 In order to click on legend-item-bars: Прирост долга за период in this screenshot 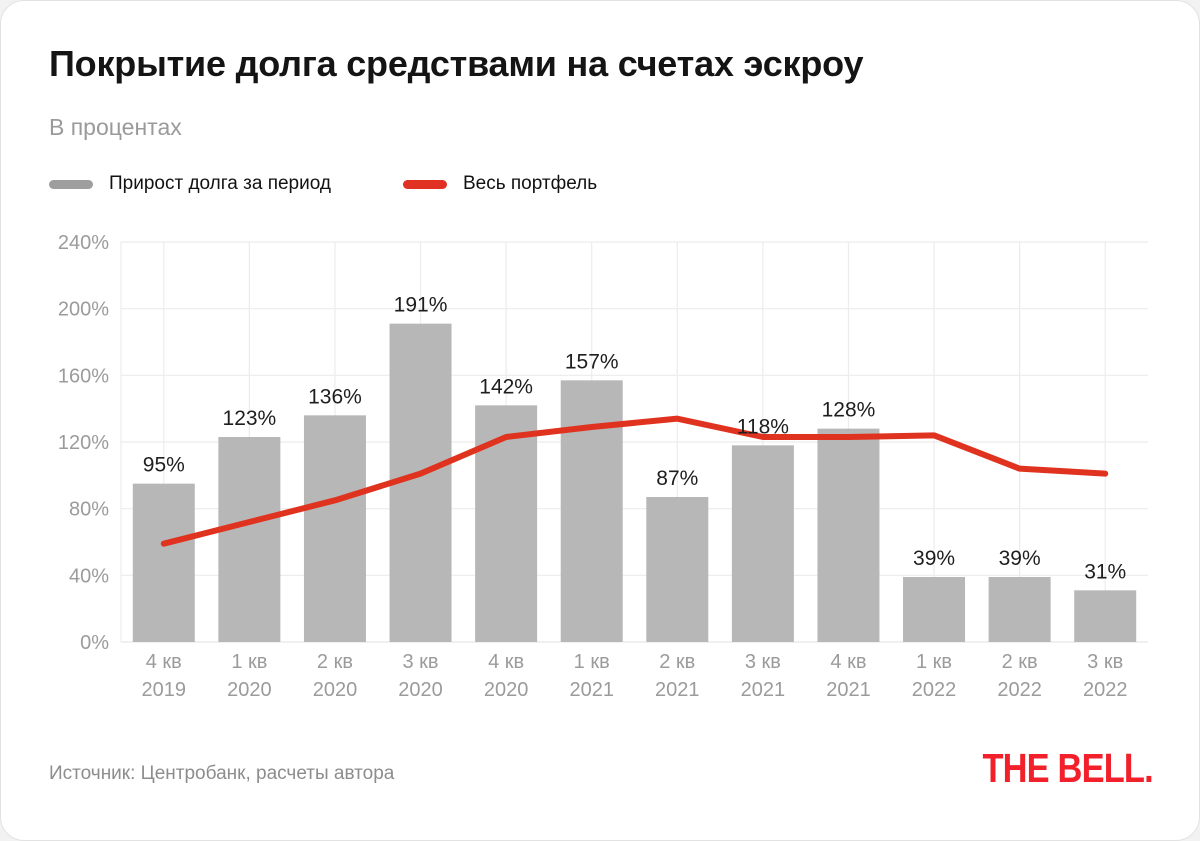, I will do `click(190, 184)`.